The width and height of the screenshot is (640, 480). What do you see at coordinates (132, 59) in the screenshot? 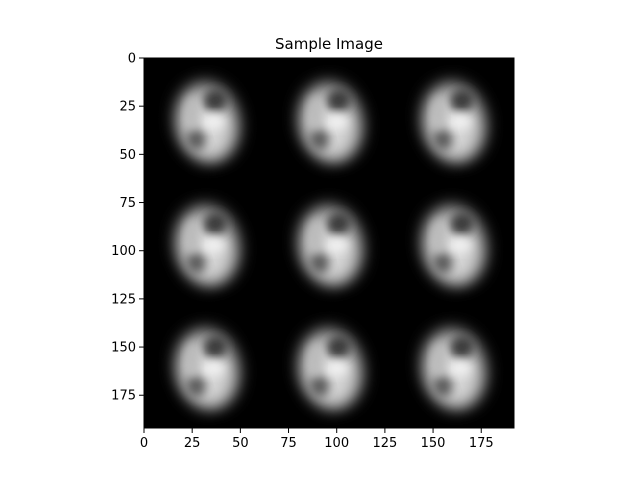
I see `y-tick-label: 0` at bounding box center [132, 59].